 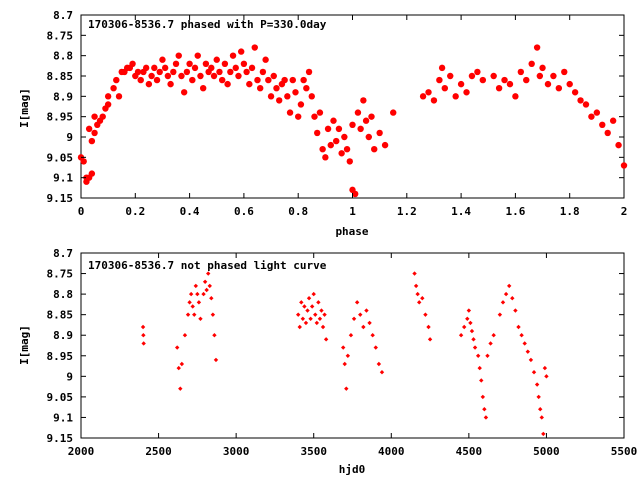 I want to click on phased-x-tick-label: 0, so click(x=81, y=211).